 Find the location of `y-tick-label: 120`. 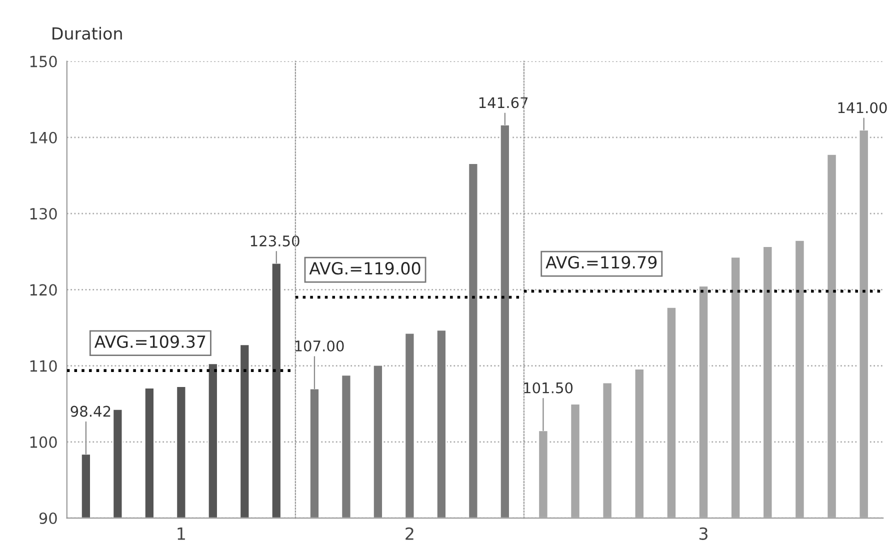

y-tick-label: 120 is located at coordinates (43, 290).